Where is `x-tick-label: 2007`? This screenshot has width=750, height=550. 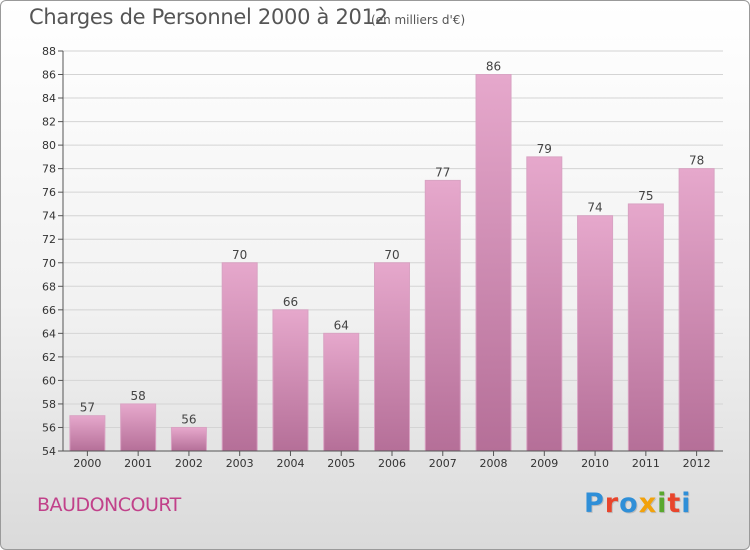 x-tick-label: 2007 is located at coordinates (443, 463).